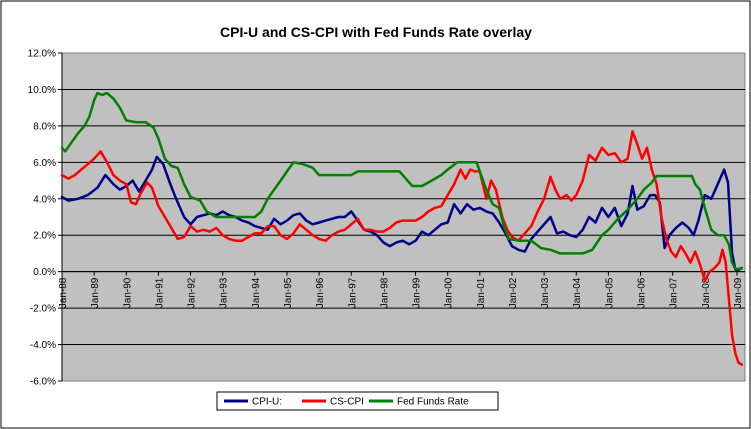  I want to click on y-tick-label: 6.0%, so click(44, 163).